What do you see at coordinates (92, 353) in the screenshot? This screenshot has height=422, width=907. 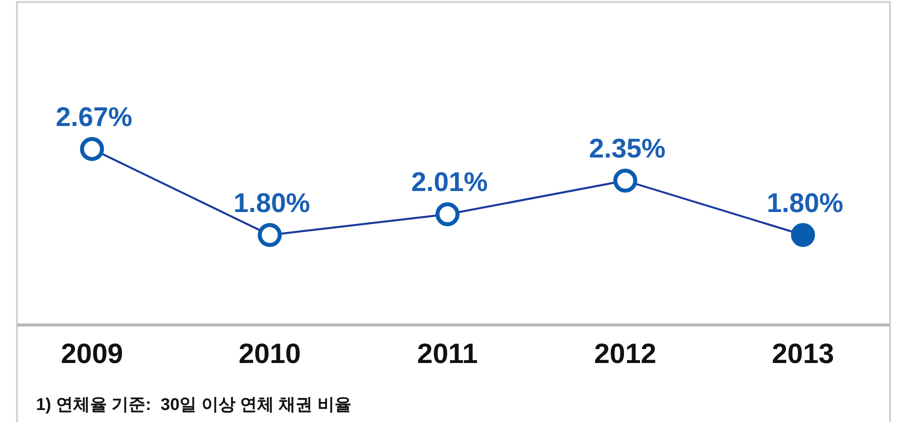 I see `x-tick-label: 2009` at bounding box center [92, 353].